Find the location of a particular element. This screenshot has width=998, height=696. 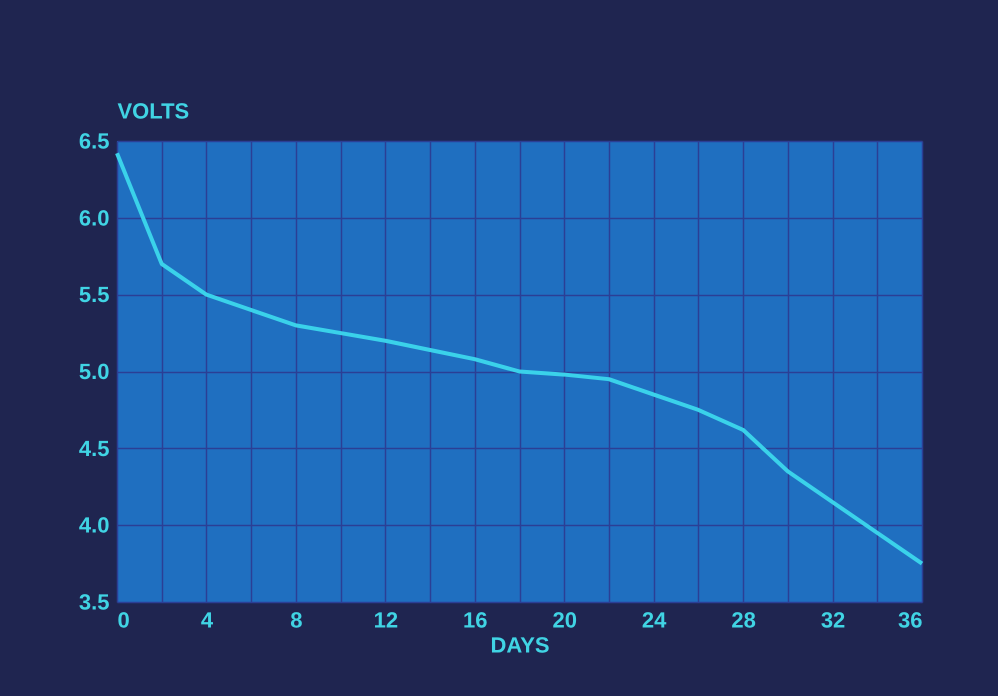

x-tick-label: 36 is located at coordinates (910, 620).